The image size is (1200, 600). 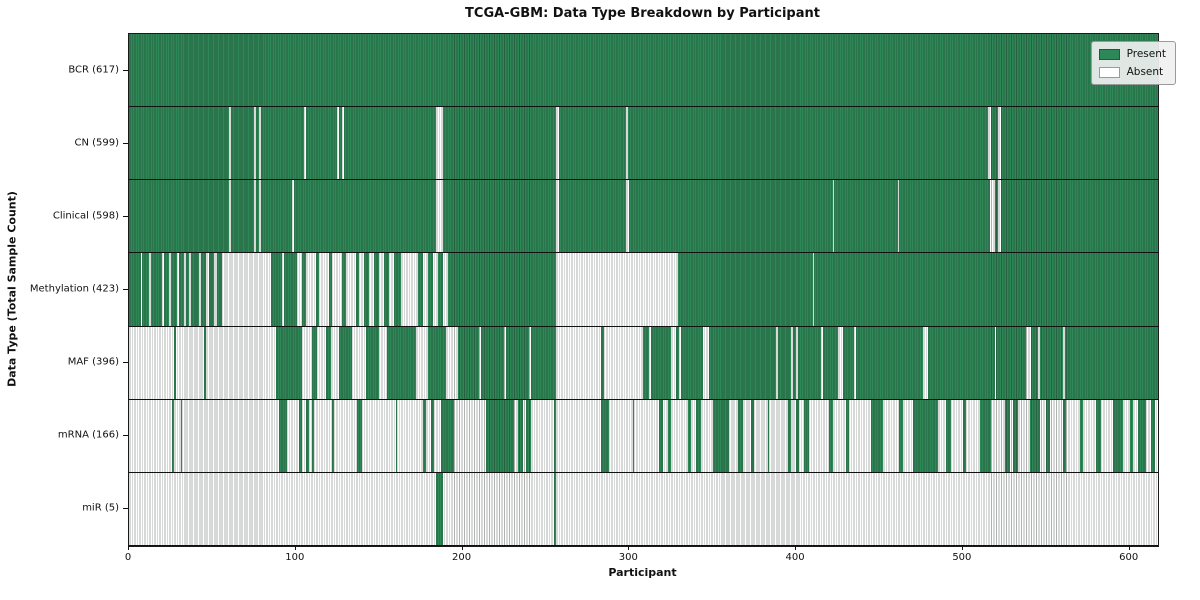 I want to click on x-tick-label-100: 100, so click(x=295, y=557).